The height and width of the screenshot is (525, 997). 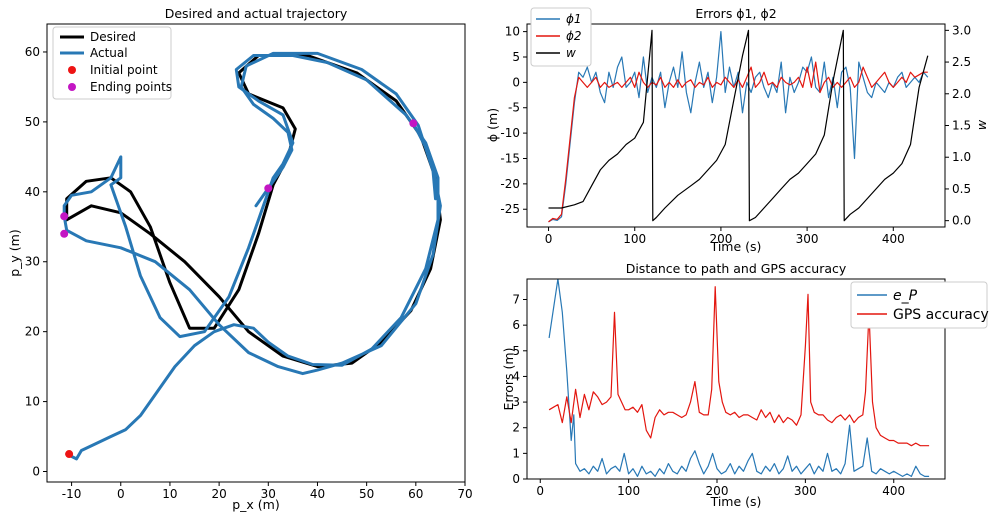 I want to click on distance-y-tick-label: 0, so click(x=516, y=479).